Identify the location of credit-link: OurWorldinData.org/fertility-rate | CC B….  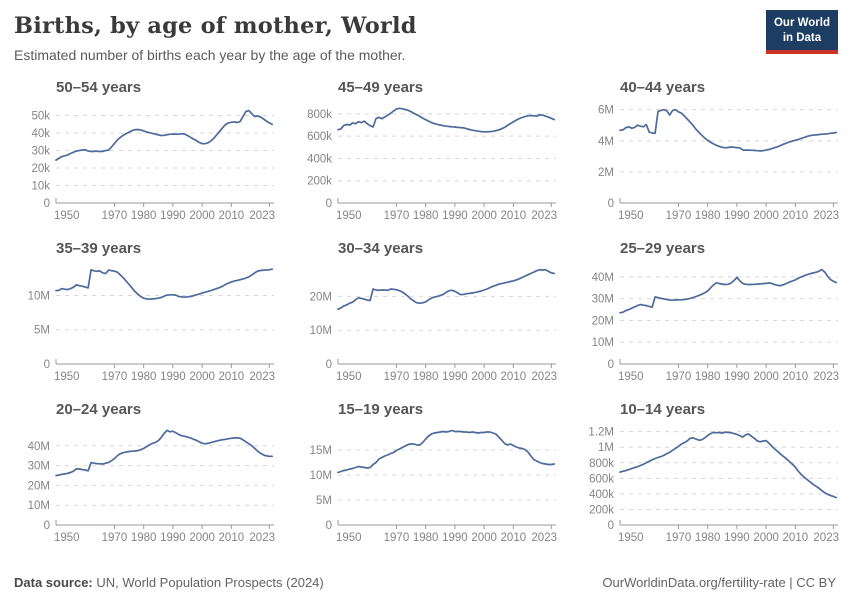
(719, 582).